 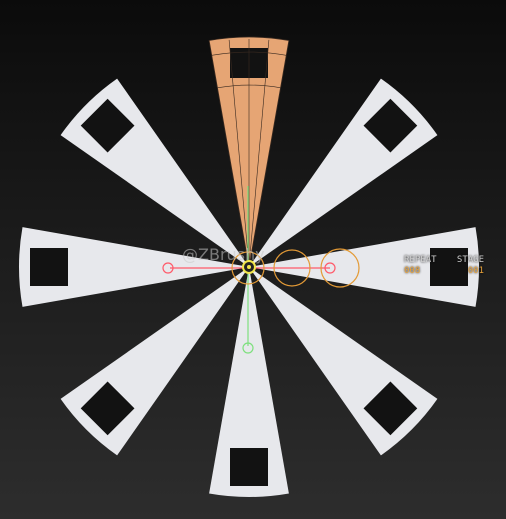 What do you see at coordinates (248, 348) in the screenshot?
I see `gizmo-y-handle` at bounding box center [248, 348].